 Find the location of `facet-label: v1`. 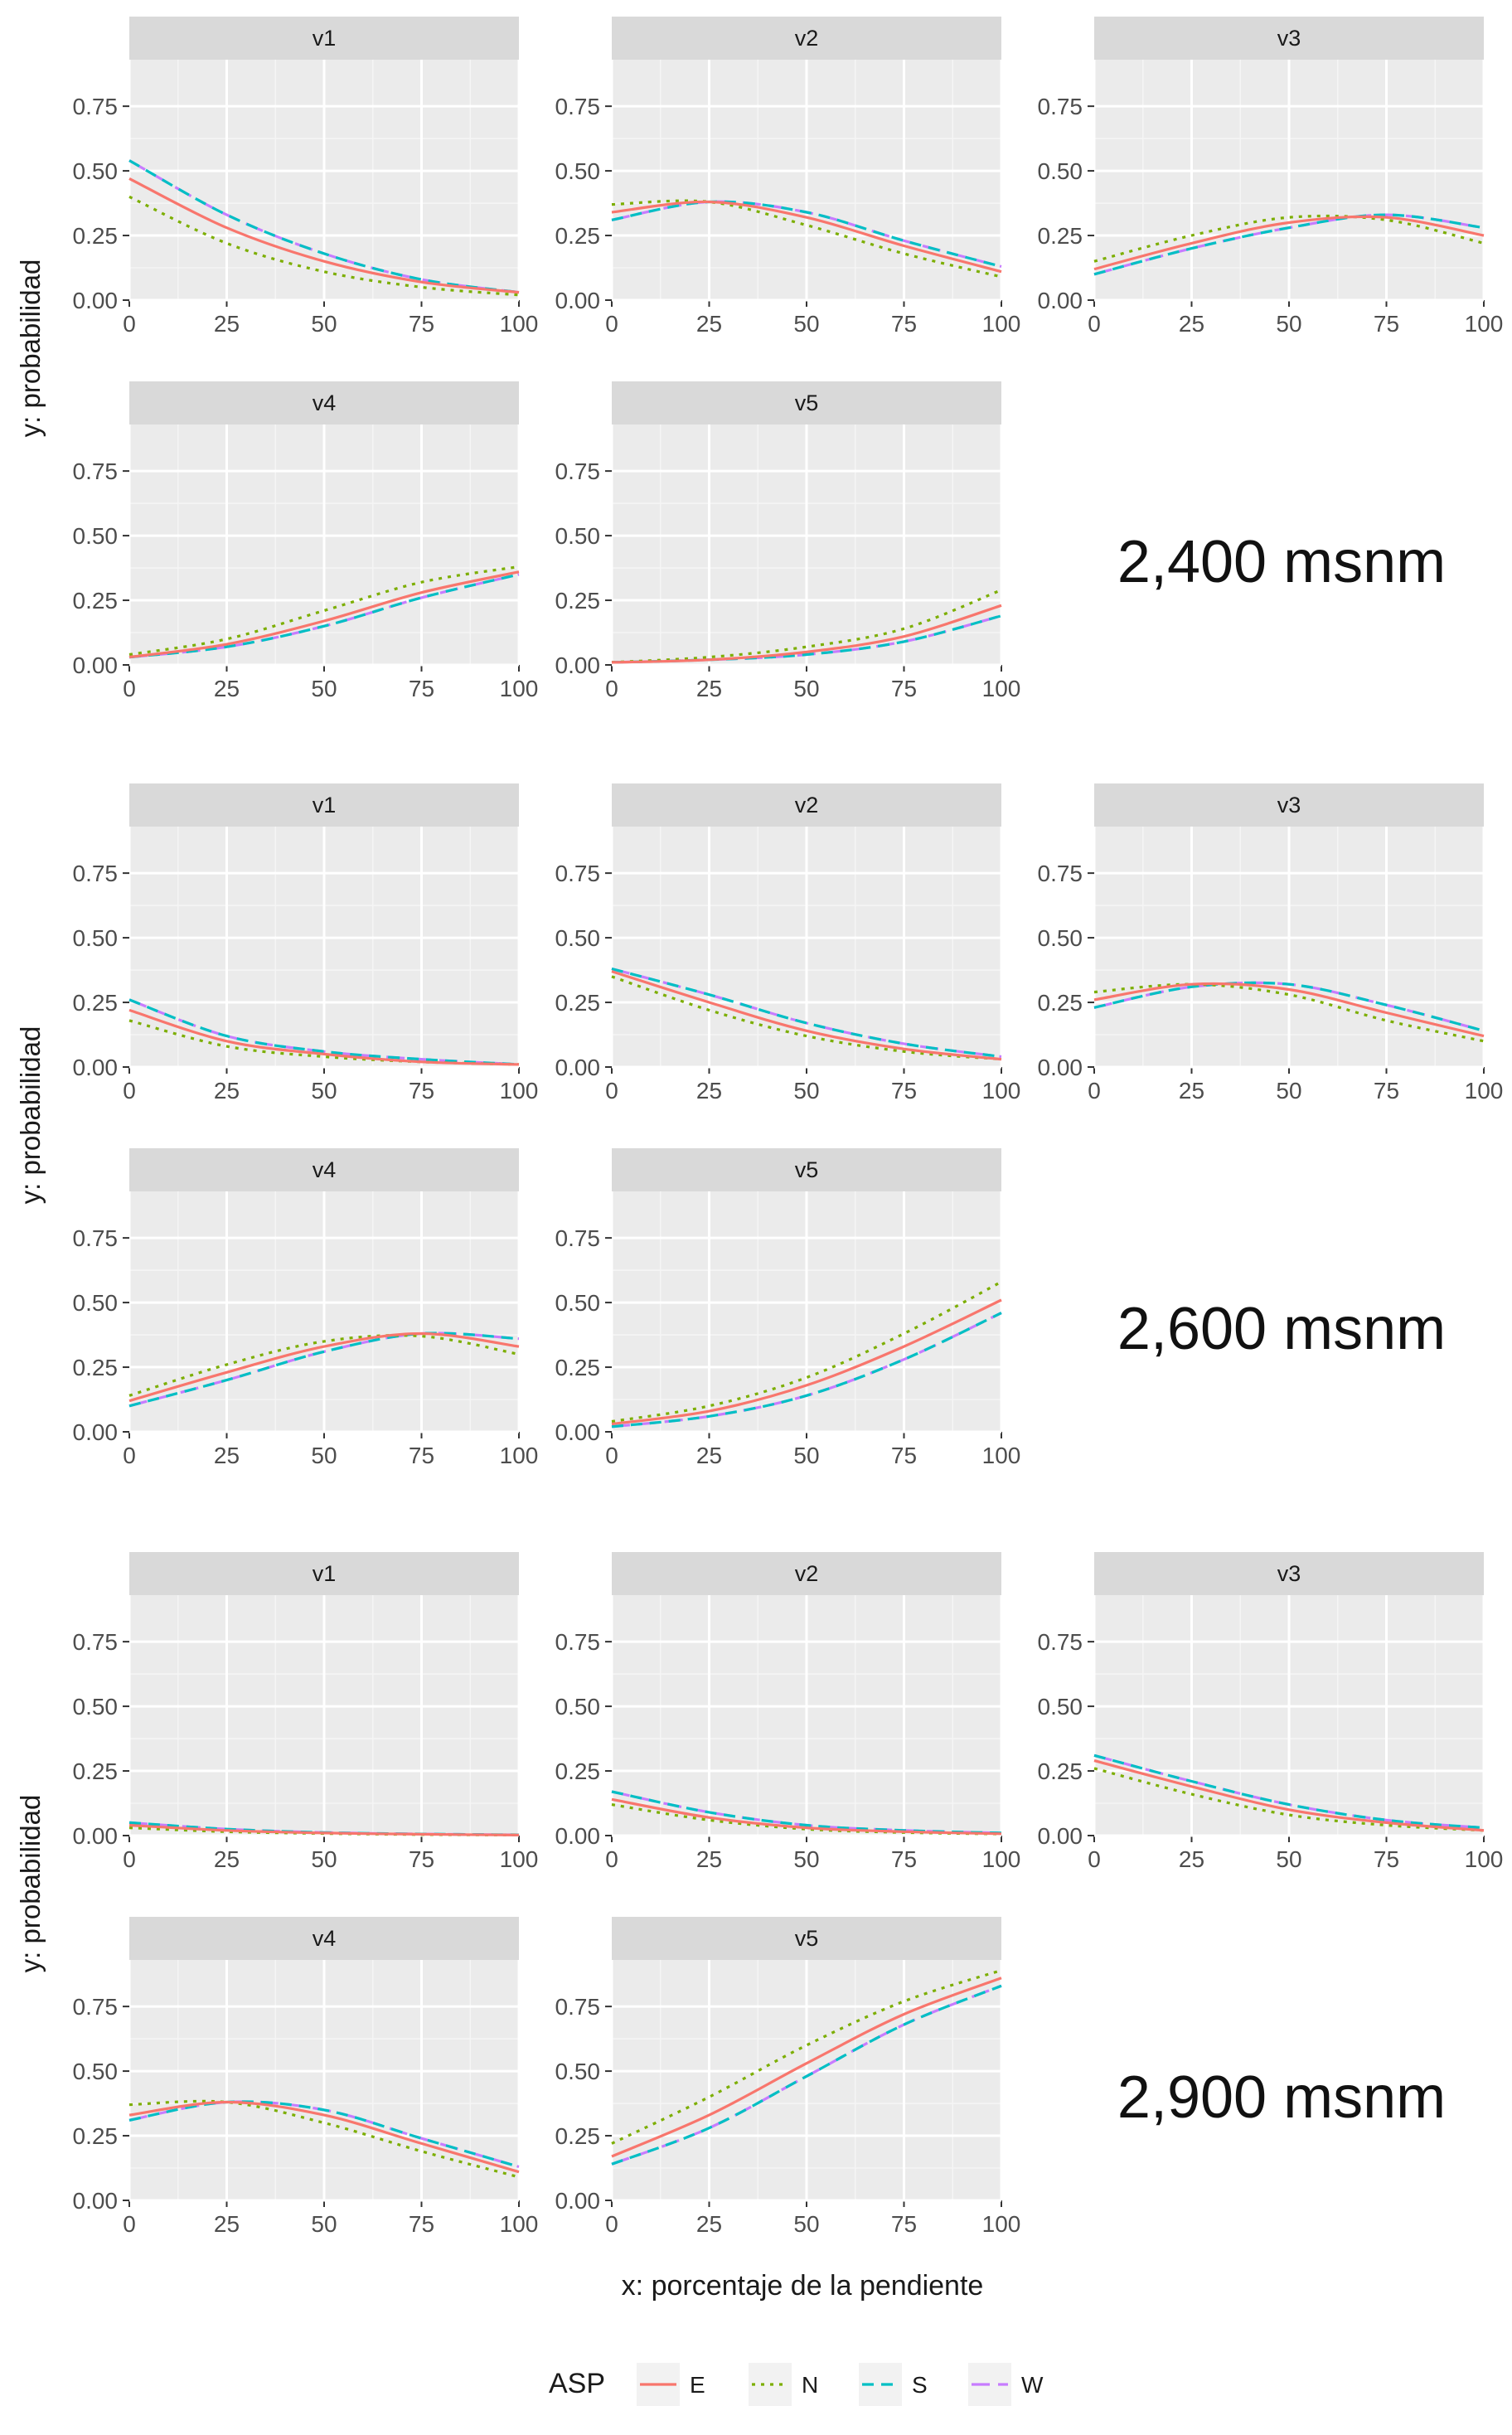

facet-label: v1 is located at coordinates (325, 1574).